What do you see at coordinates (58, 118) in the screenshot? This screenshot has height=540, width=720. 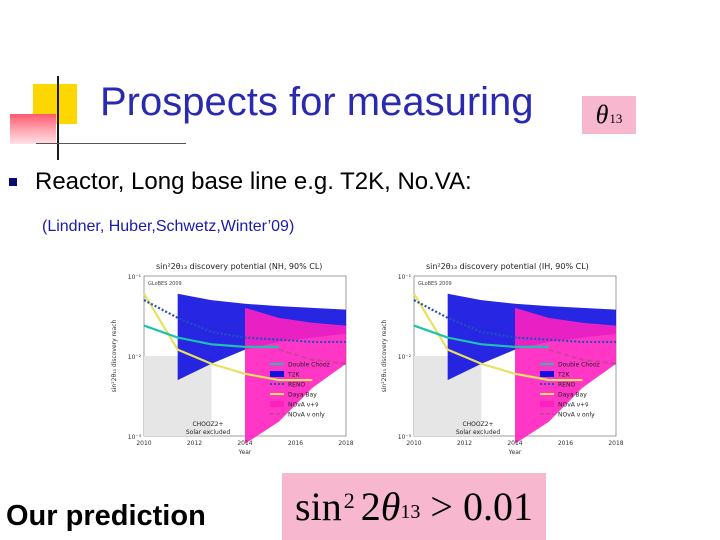 I see `title-decoration-vertical-line` at bounding box center [58, 118].